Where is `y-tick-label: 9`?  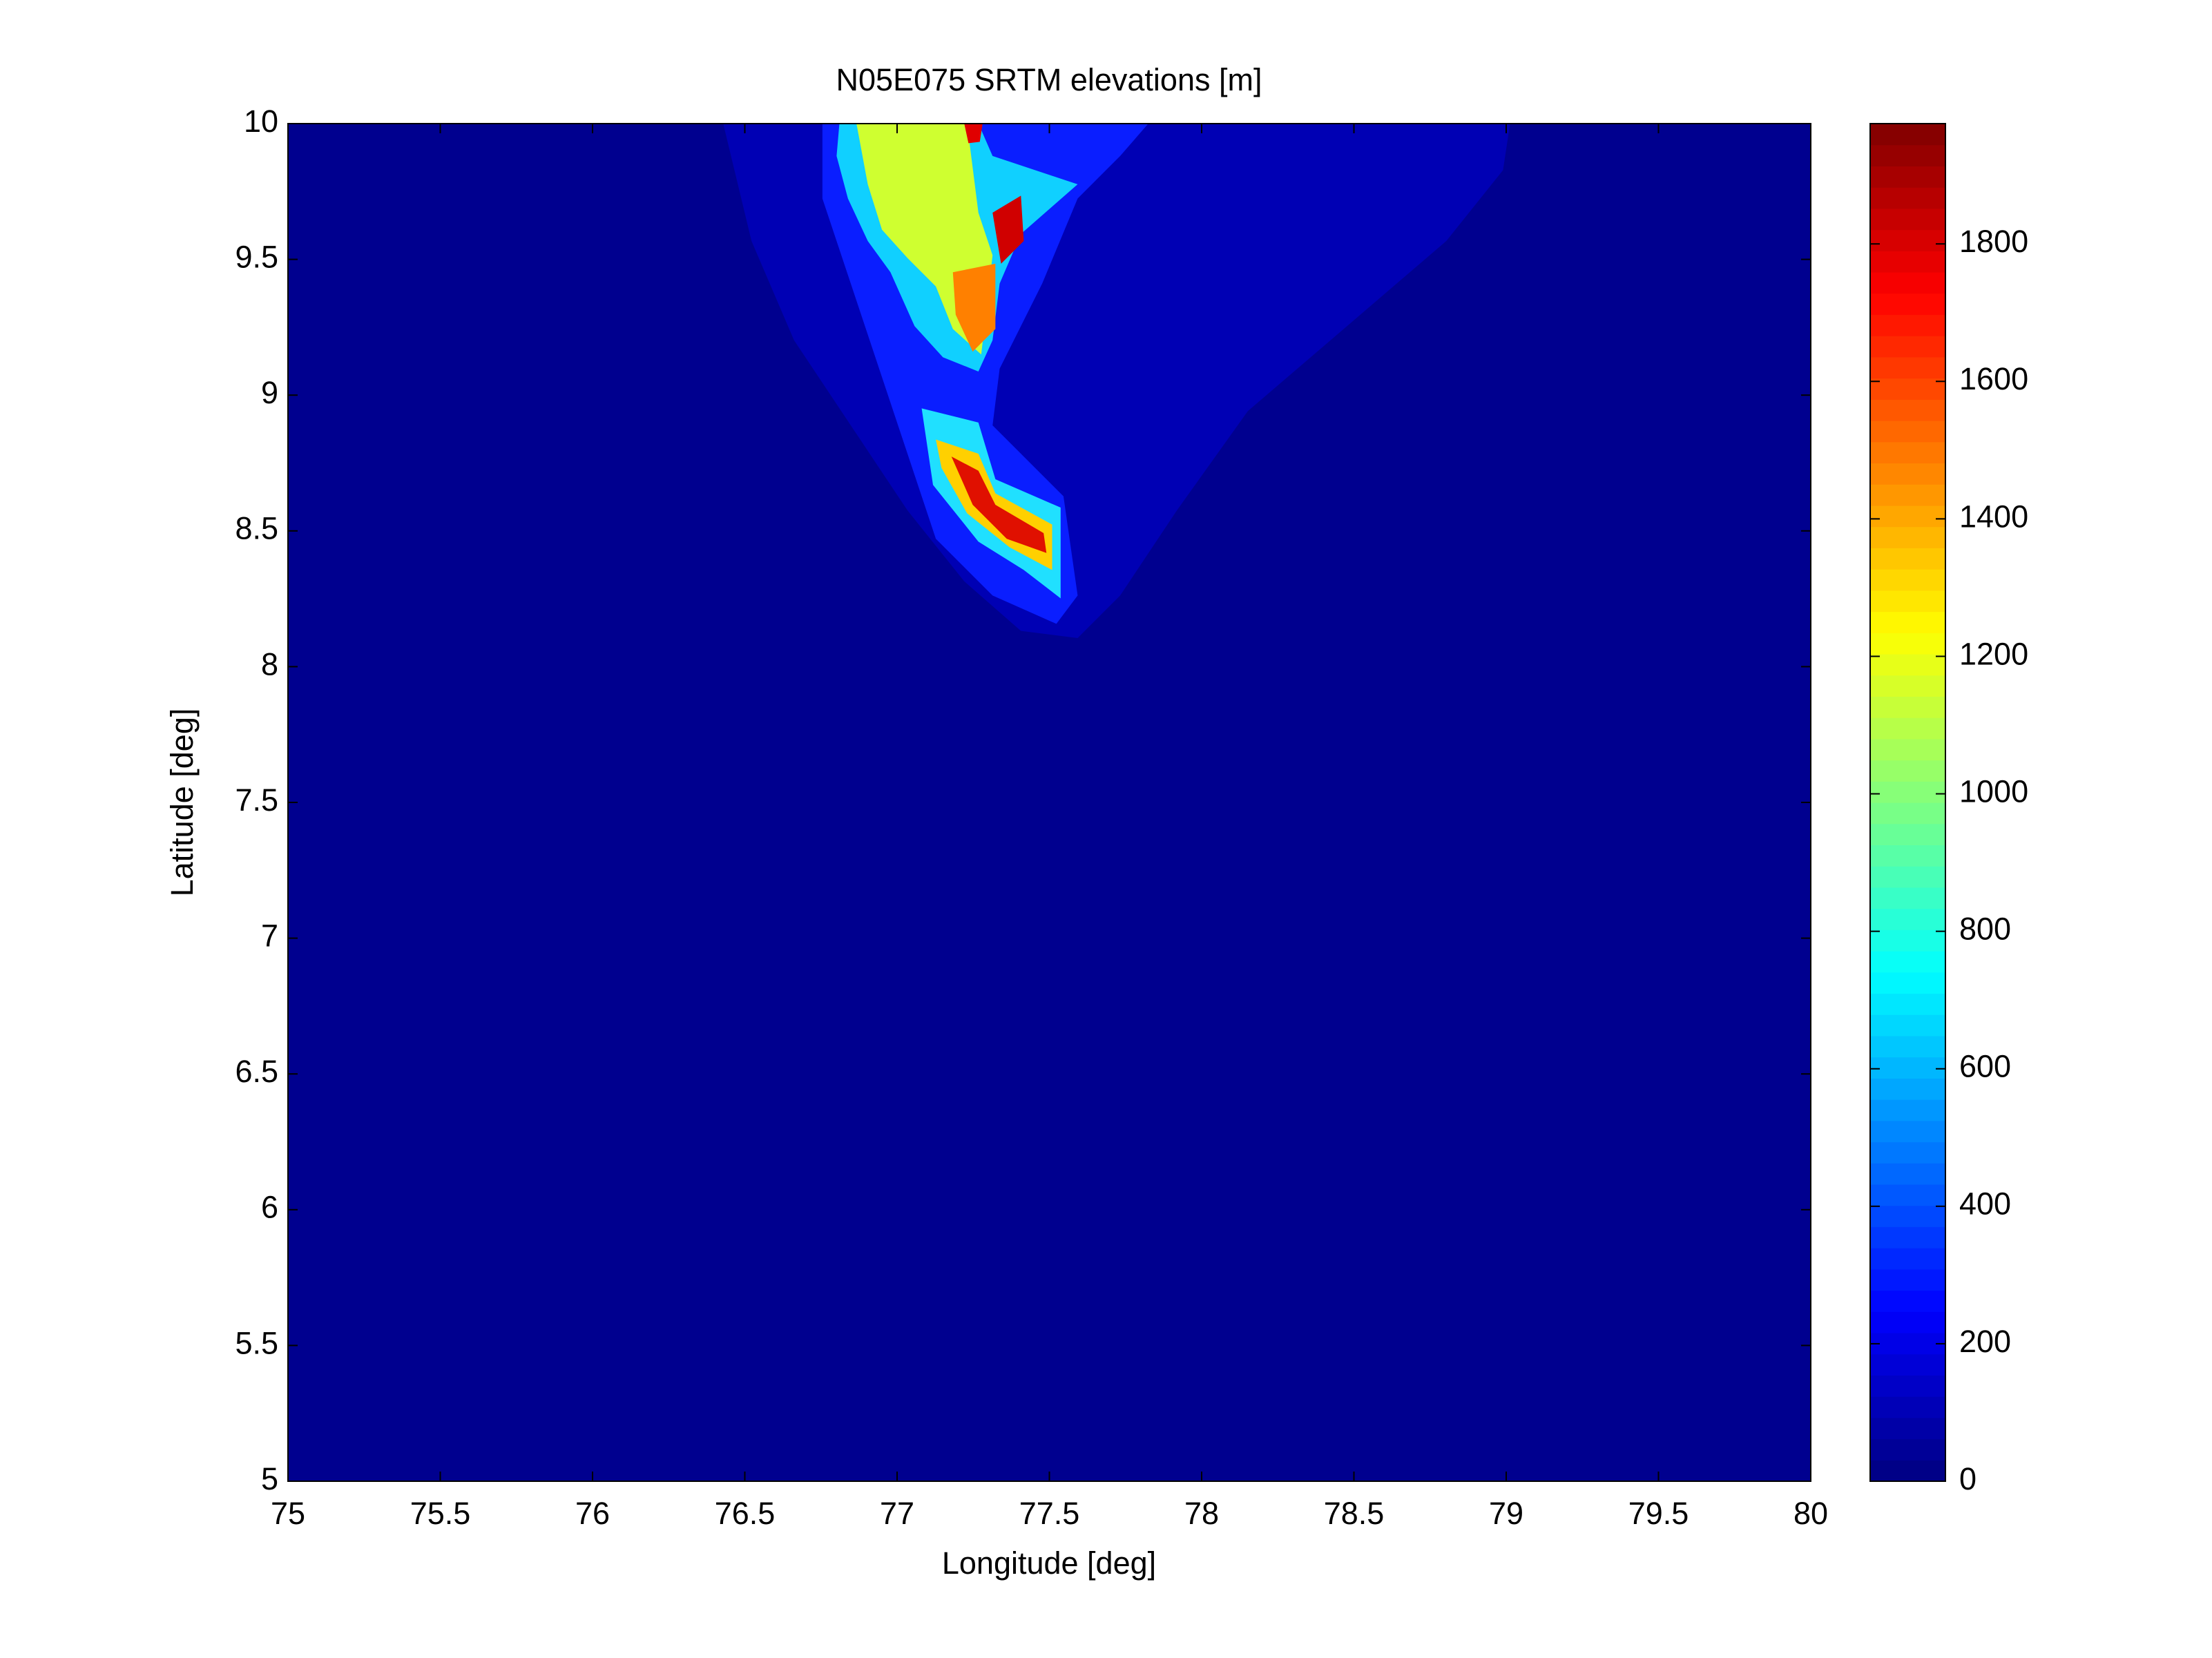
y-tick-label: 9 is located at coordinates (270, 393).